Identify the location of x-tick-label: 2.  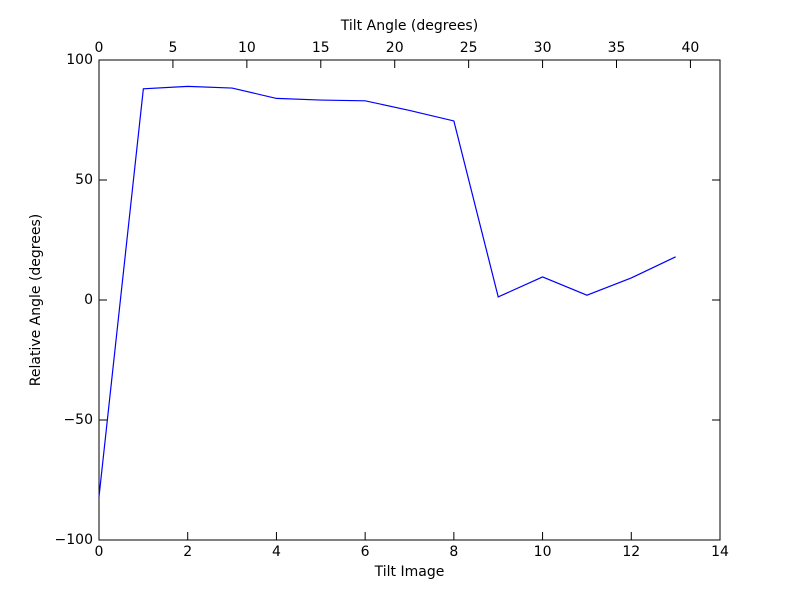
(187, 552).